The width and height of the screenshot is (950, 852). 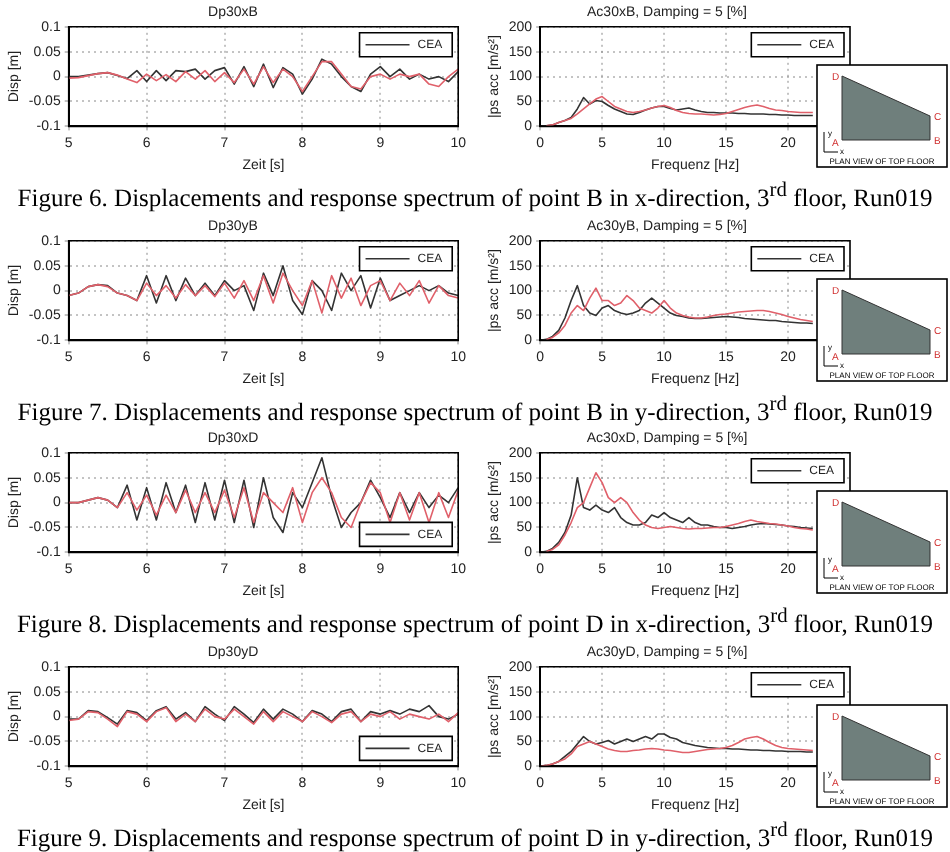 I want to click on caption: Figure 6. Displacements and response spectrum of point B in x-direction, 3$^{rd}$ floor, Run019, so click(x=475, y=196).